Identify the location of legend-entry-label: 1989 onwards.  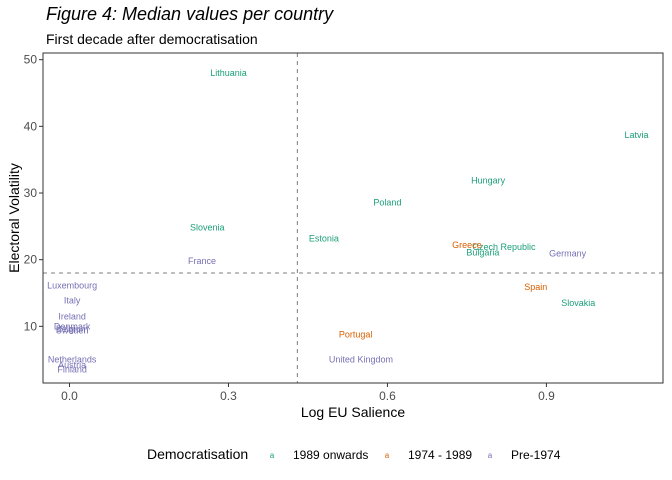
(330, 455).